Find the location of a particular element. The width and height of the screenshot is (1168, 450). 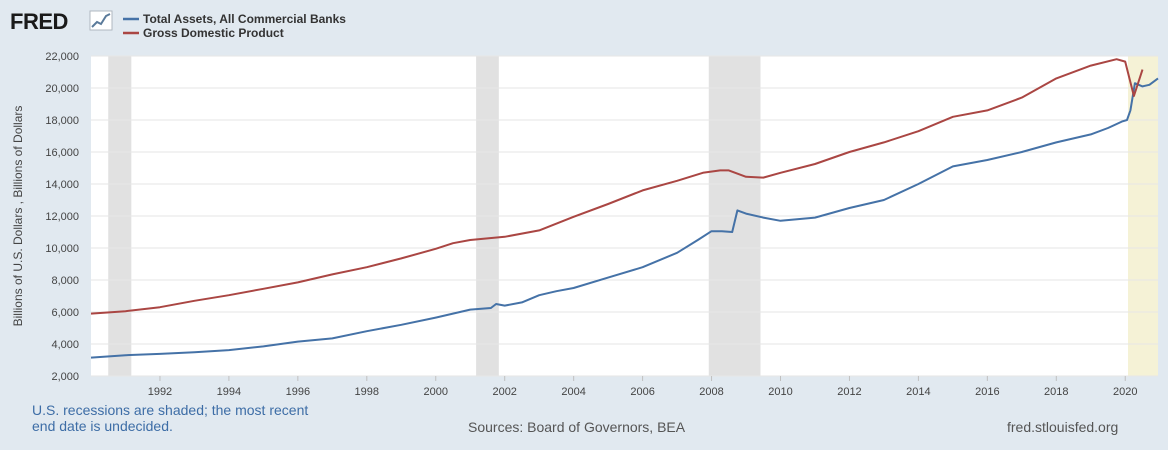

x-tick-label: 2006 is located at coordinates (642, 392).